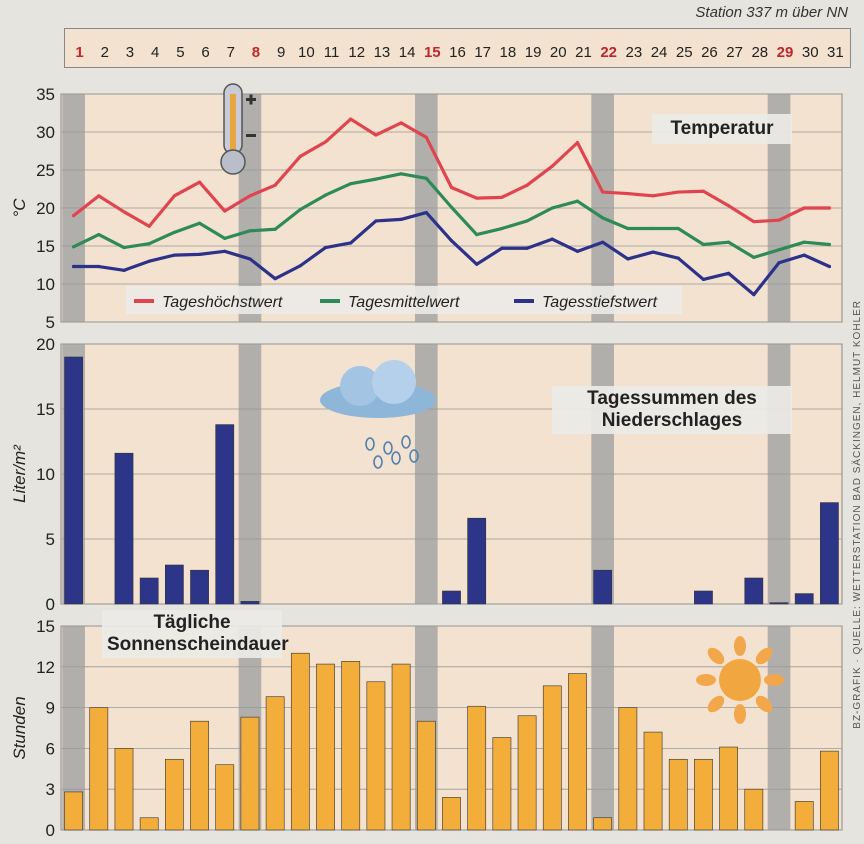  Describe the element at coordinates (281, 52) in the screenshot. I see `day-number-9: 9` at that location.